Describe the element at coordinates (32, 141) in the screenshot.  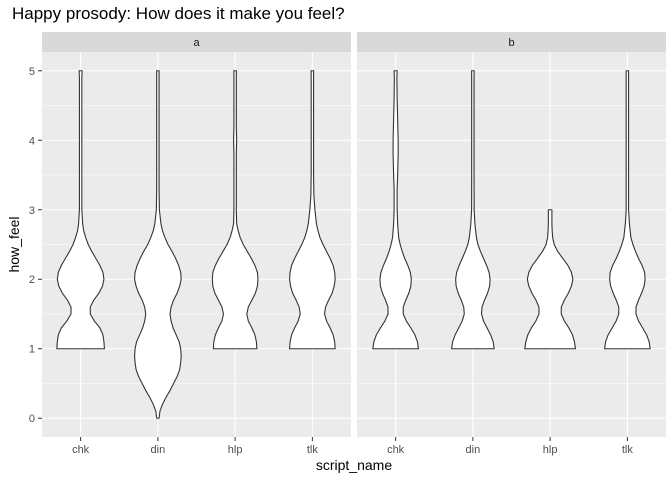
I see `y-tick-label: 4` at that location.